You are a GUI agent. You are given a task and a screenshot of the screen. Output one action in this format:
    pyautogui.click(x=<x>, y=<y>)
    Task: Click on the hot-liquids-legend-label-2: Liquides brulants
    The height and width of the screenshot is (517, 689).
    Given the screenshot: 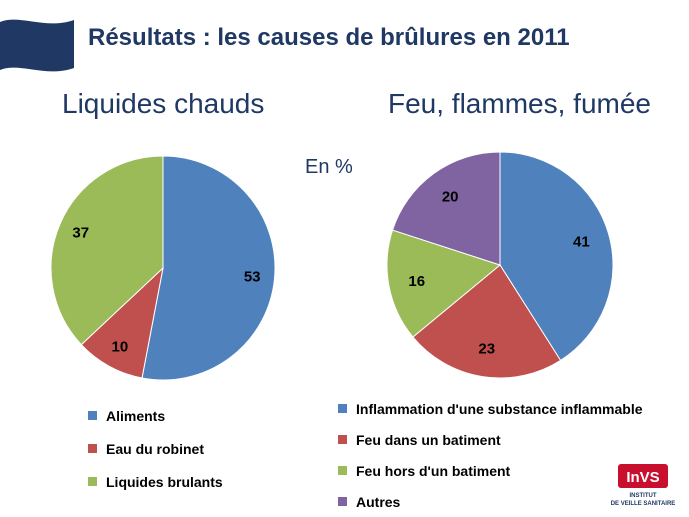 What is the action you would take?
    pyautogui.click(x=164, y=481)
    